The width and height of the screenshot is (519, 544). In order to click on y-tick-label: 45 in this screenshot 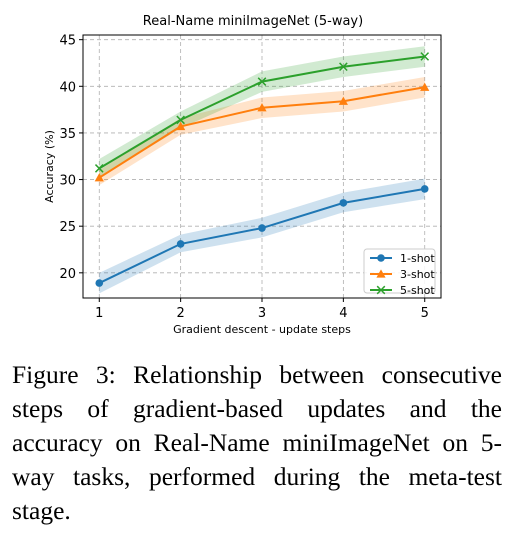, I will do `click(67, 41)`.